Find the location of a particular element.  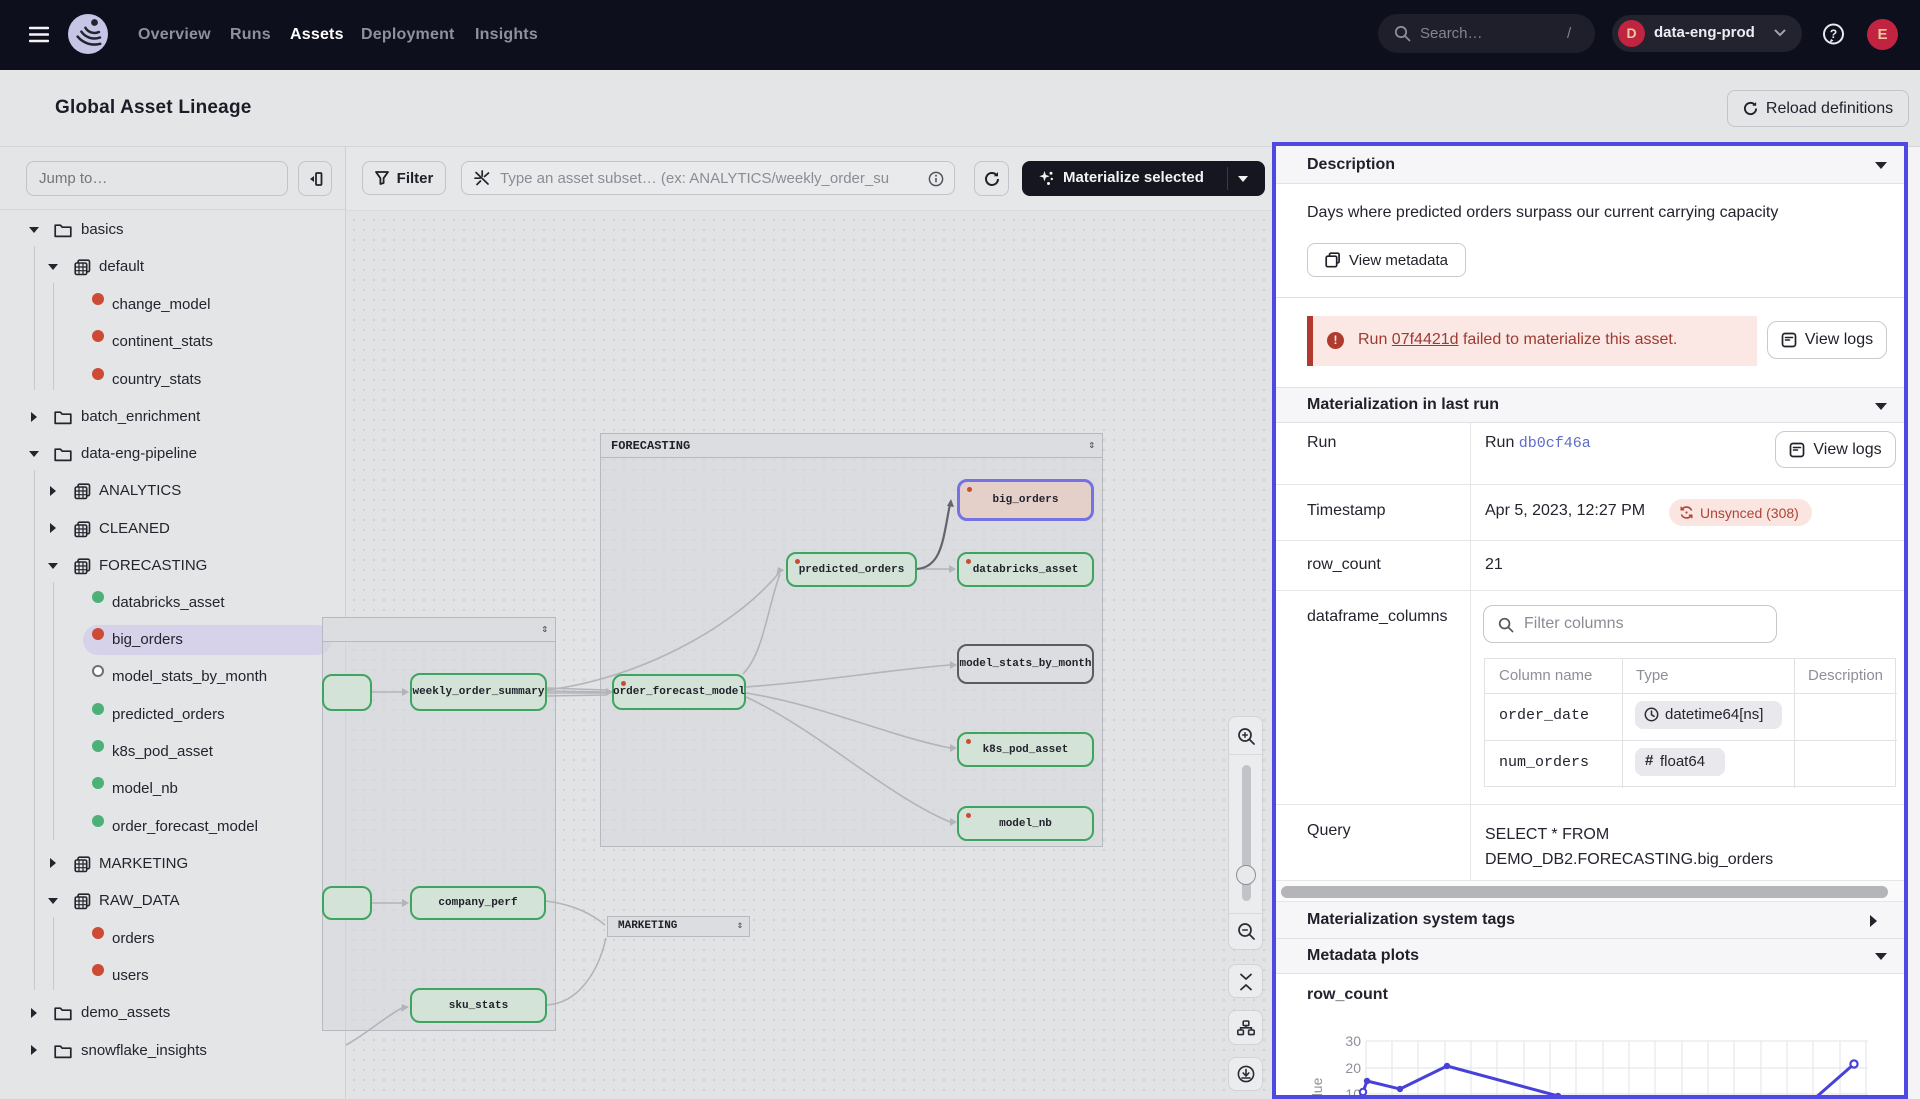

svg-text: 30 is located at coordinates (1353, 1041).